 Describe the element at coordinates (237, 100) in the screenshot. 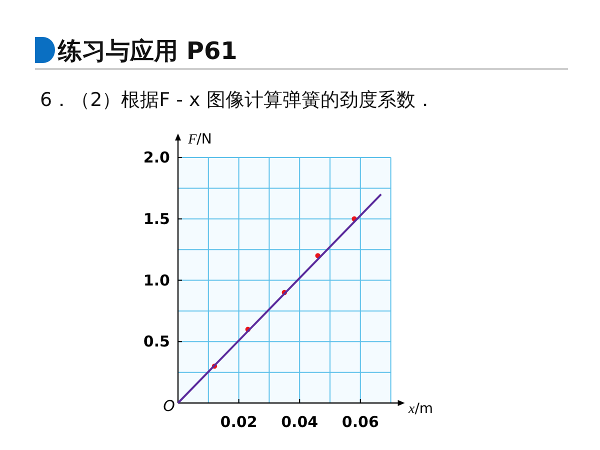

I see `chart-subtitle: 6．（2）根据F - x 图像计算弹簧的劲度系数．` at that location.